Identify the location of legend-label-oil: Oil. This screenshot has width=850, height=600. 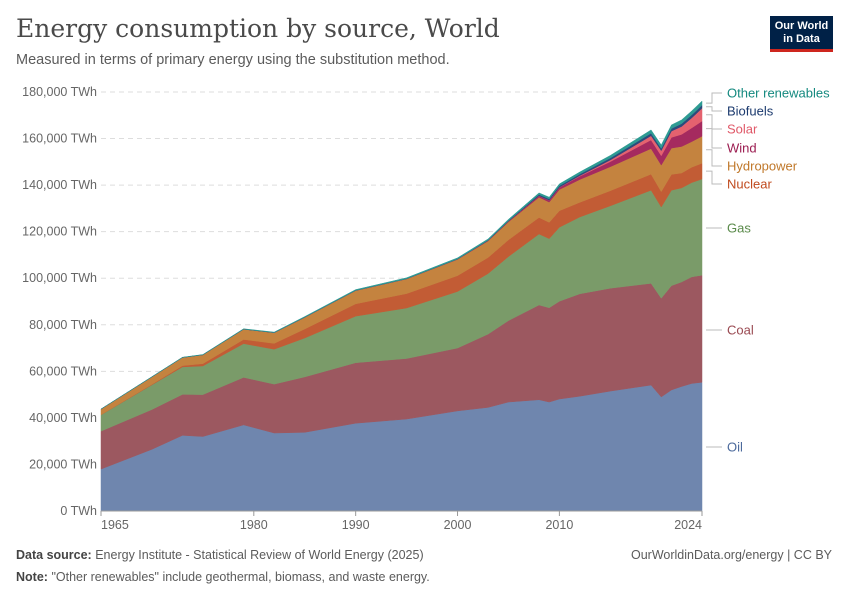
(735, 447).